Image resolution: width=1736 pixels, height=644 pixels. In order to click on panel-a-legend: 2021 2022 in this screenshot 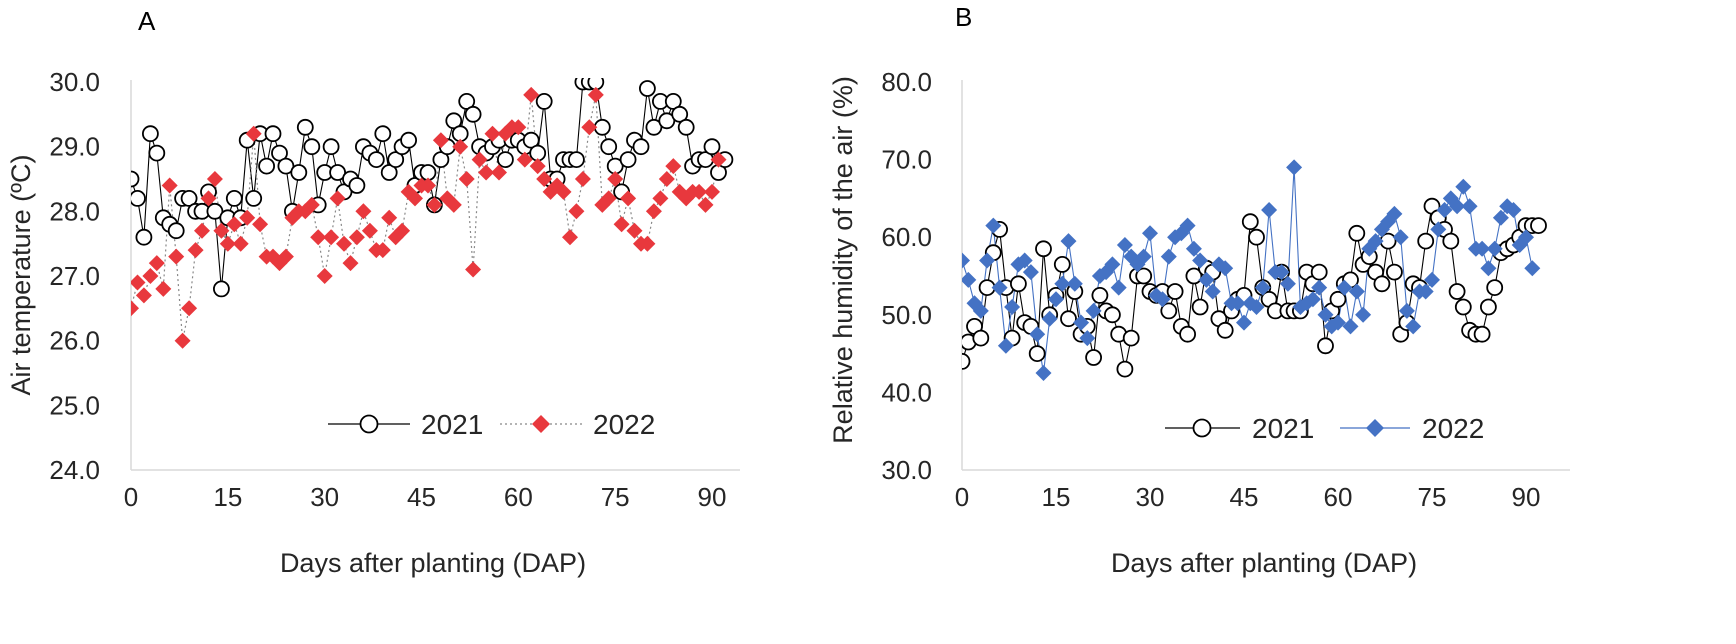, I will do `click(491, 424)`.